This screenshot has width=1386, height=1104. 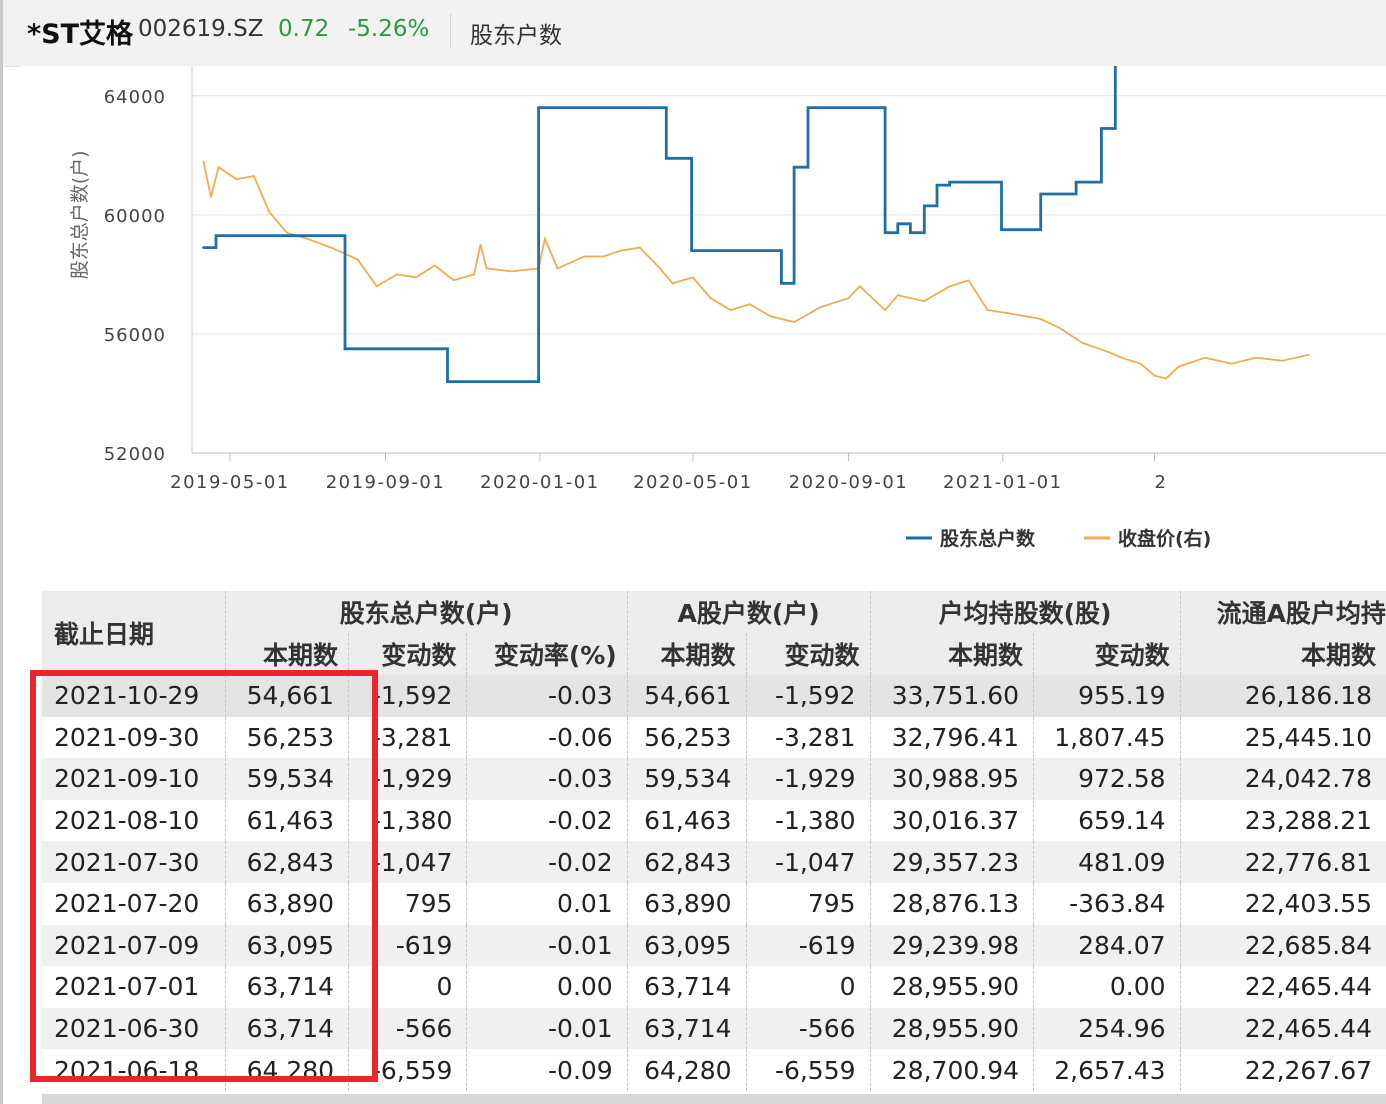 What do you see at coordinates (286, 737) in the screenshot?
I see `table-cell: 56,253` at bounding box center [286, 737].